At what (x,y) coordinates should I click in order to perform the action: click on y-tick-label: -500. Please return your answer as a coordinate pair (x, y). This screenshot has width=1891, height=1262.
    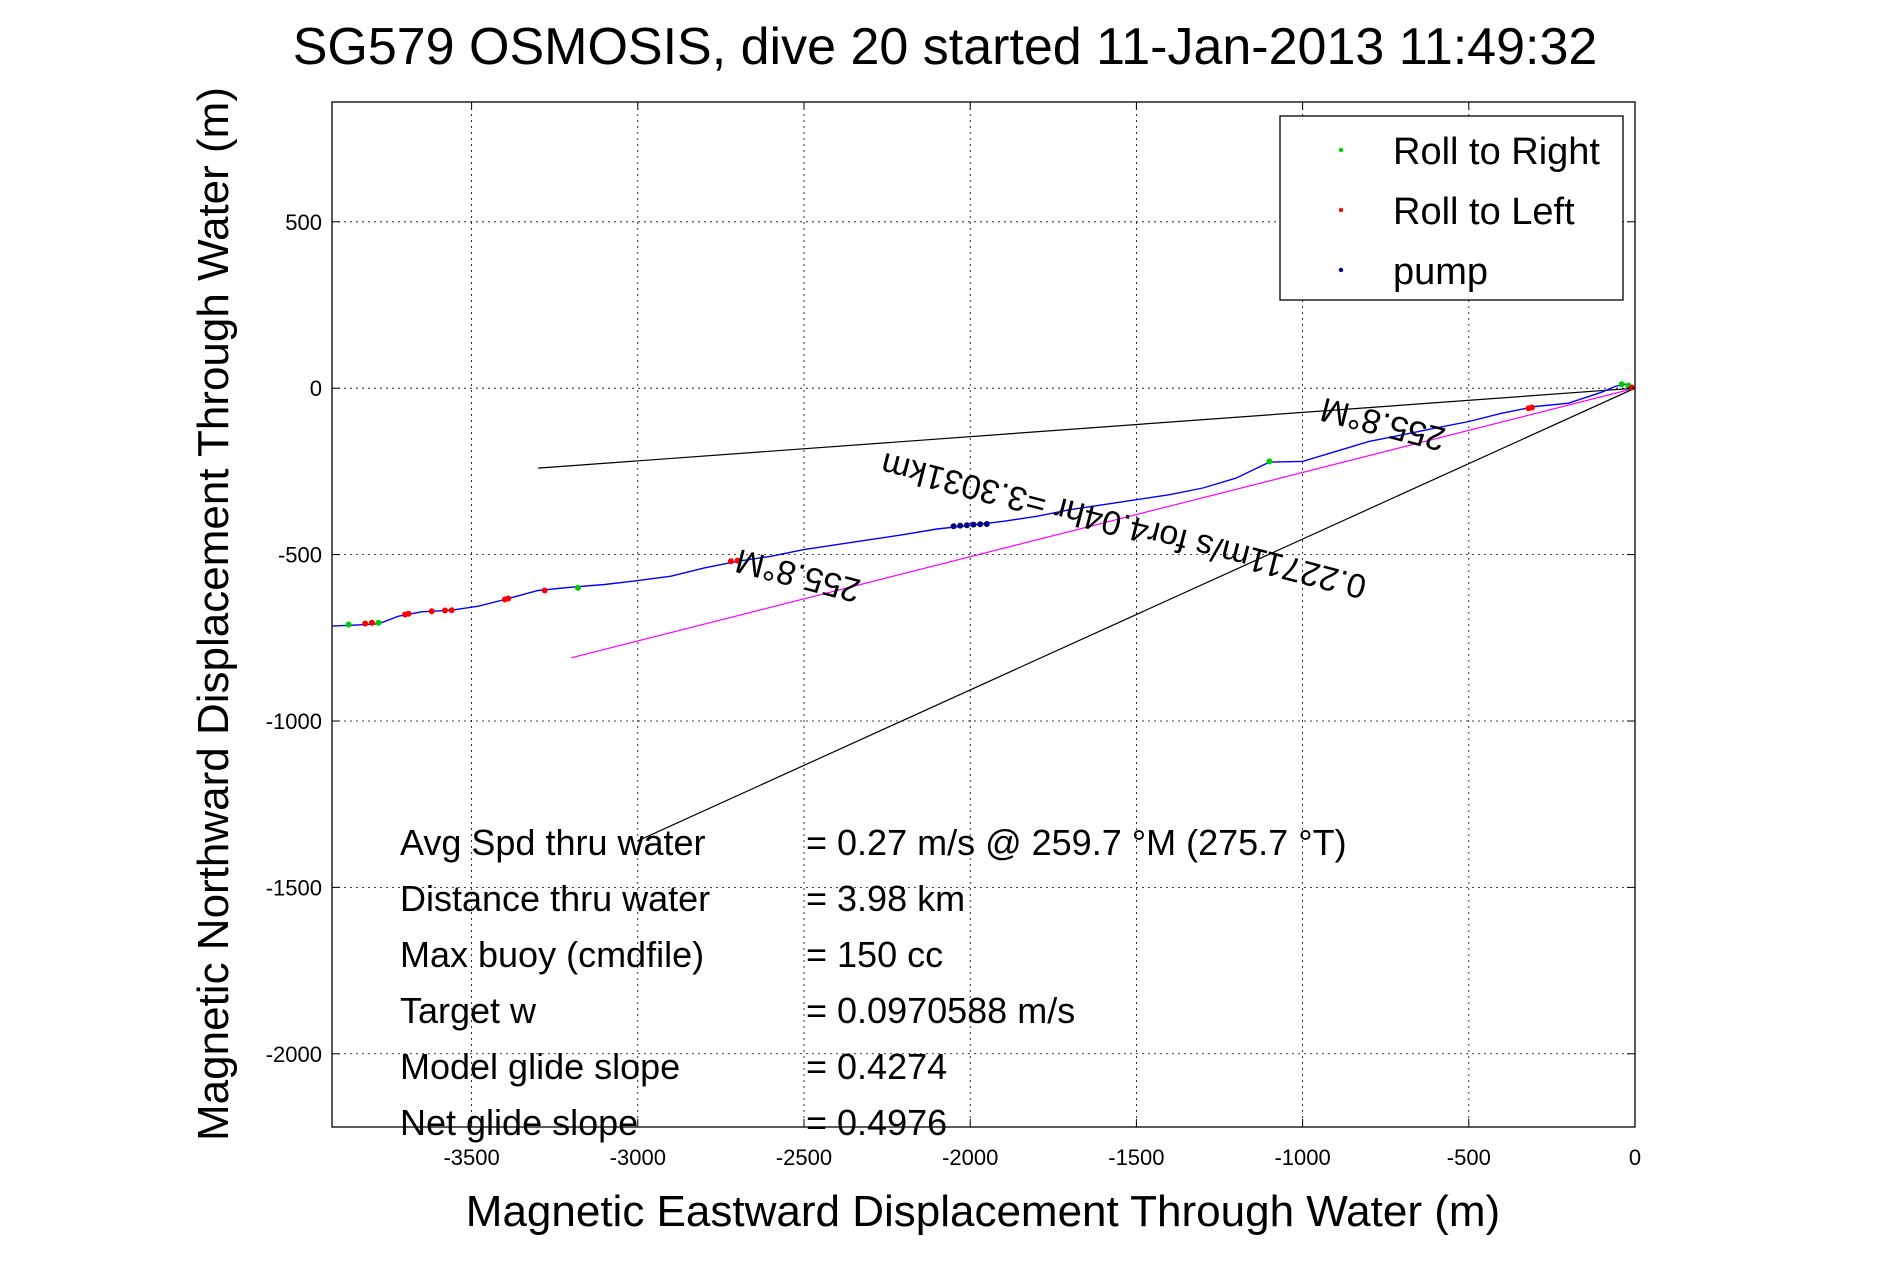
    Looking at the image, I should click on (300, 555).